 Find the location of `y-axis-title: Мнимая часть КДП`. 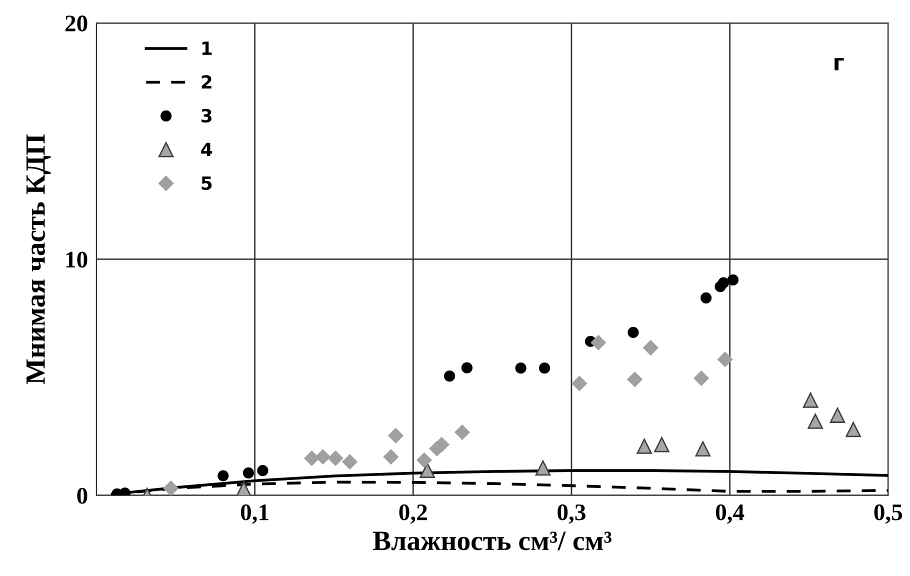

y-axis-title: Мнимая часть КДП is located at coordinates (38, 259).